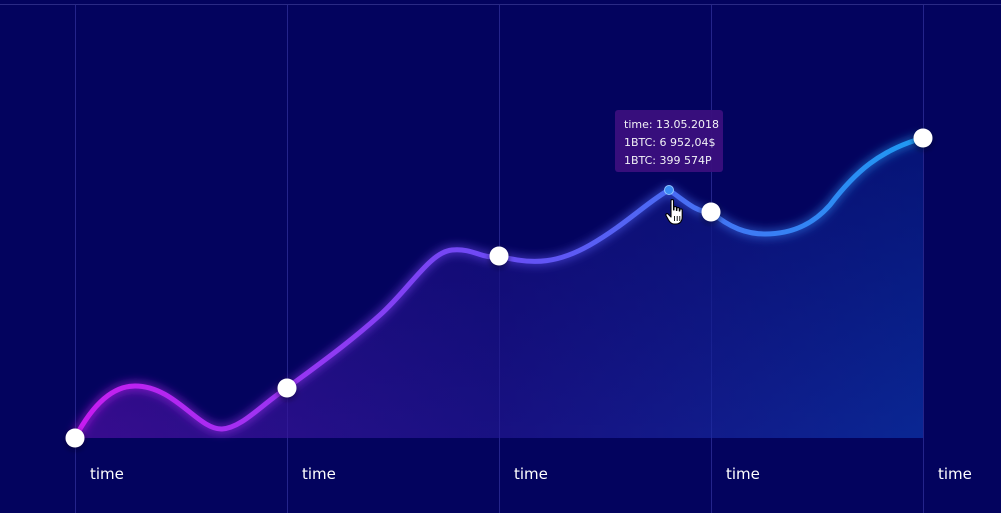 Image resolution: width=1001 pixels, height=513 pixels. I want to click on tooltip-btc-usd: 1BTC: 6 952,04$, so click(670, 142).